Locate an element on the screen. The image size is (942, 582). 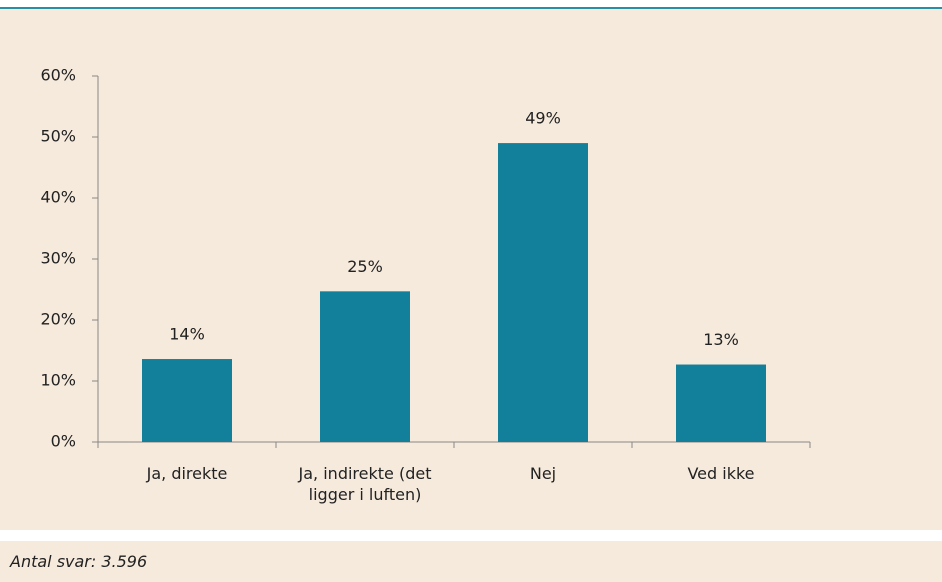
x-tick-label: Nej is located at coordinates (543, 473).